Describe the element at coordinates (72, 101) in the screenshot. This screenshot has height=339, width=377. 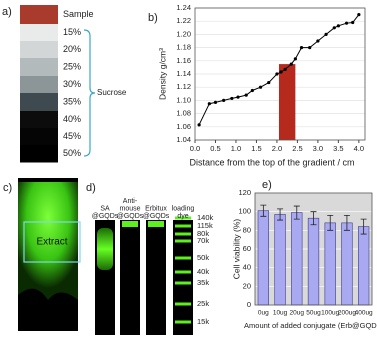
I see `layer-label: 35%` at that location.